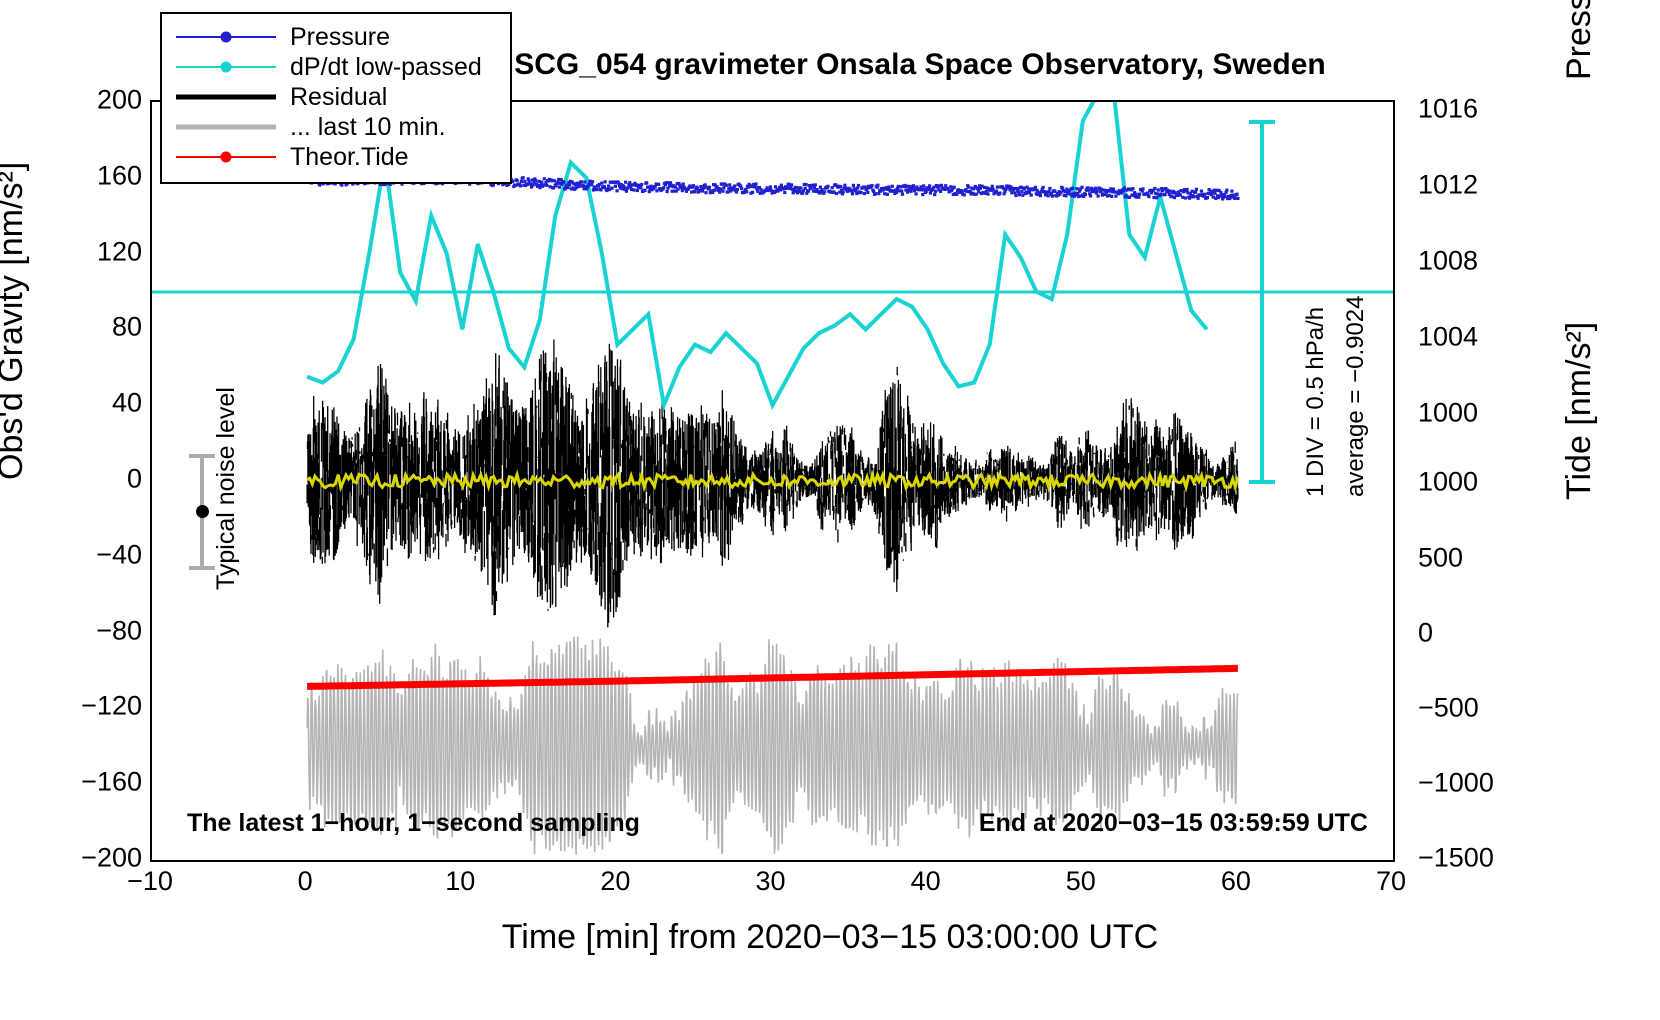 Image resolution: width=1660 pixels, height=1020 pixels. Describe the element at coordinates (111, 857) in the screenshot. I see `tick-label: −200` at that location.